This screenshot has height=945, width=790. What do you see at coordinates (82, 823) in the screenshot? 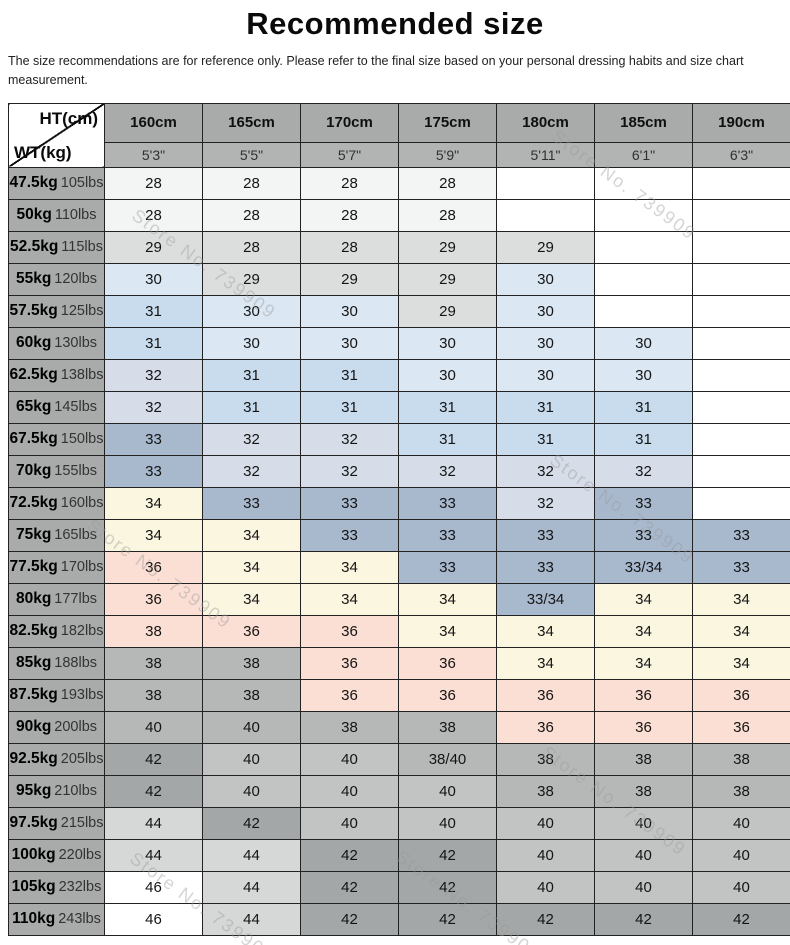
I see `weight-lbs-label: 215lbs` at bounding box center [82, 823].